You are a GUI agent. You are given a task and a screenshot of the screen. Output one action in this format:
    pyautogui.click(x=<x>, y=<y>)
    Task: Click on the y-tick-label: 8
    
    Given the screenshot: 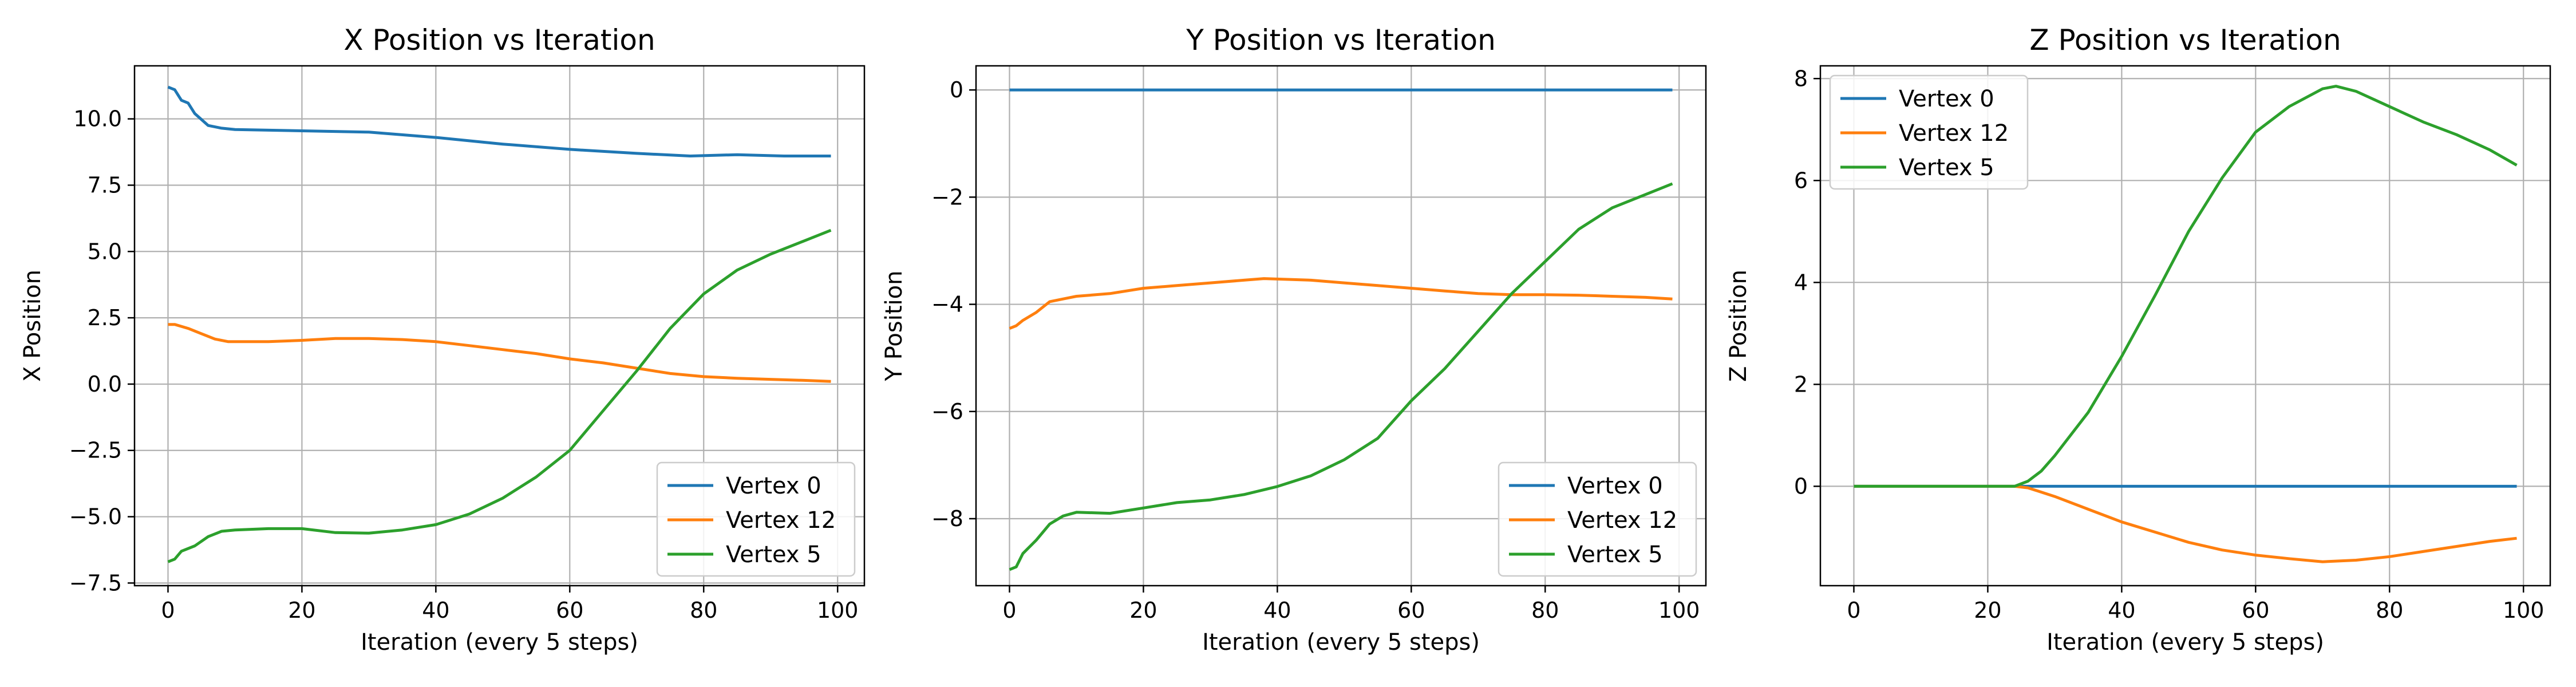 What is the action you would take?
    pyautogui.click(x=1801, y=78)
    